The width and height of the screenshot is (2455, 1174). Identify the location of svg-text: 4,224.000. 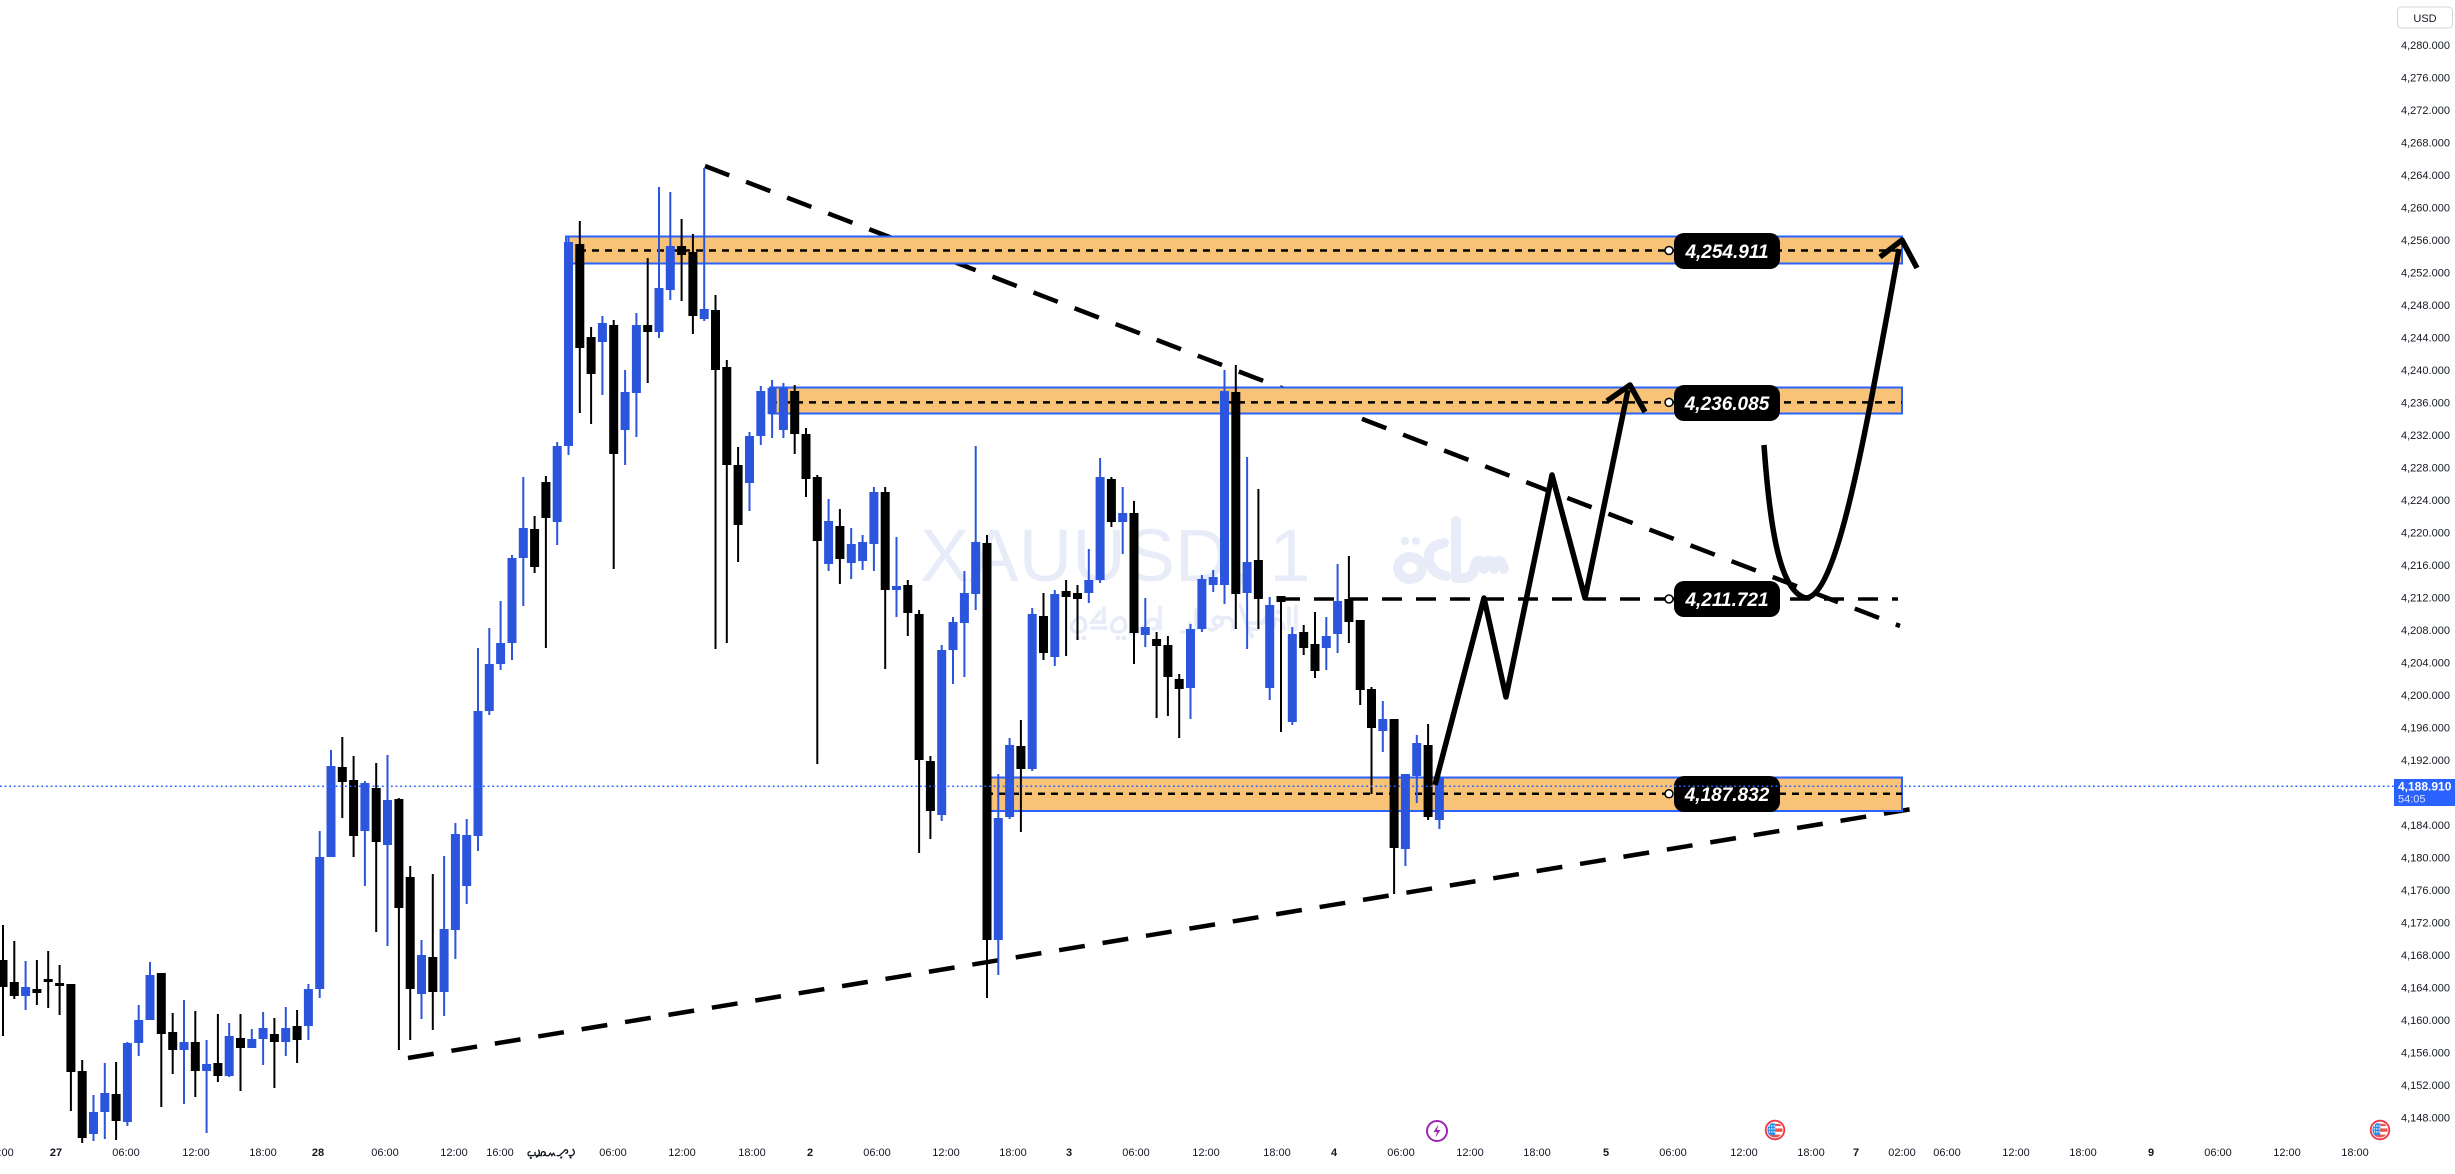
(2425, 501).